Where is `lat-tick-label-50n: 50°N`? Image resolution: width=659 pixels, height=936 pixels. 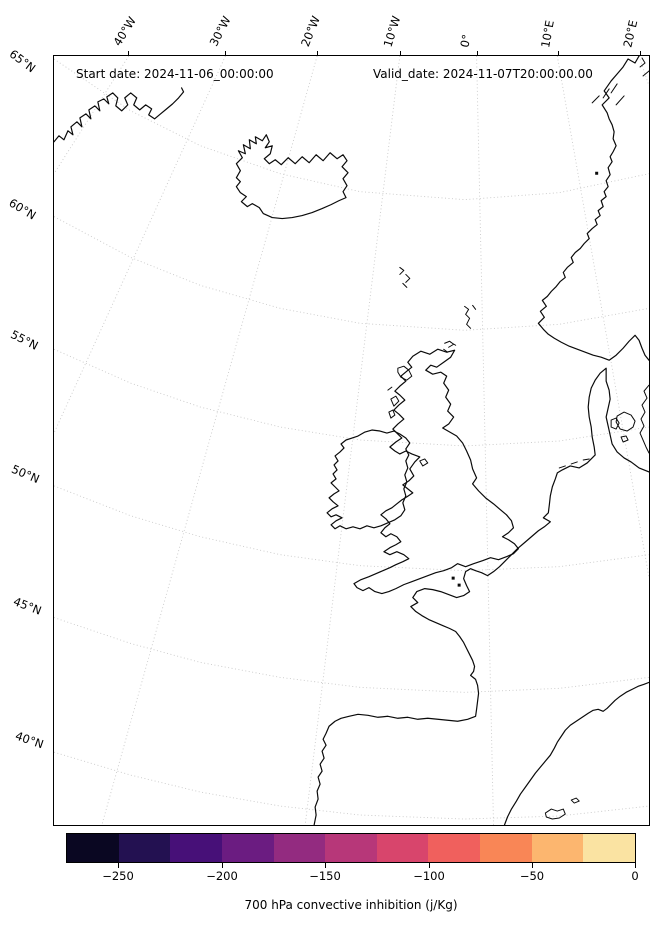 lat-tick-label-50n: 50°N is located at coordinates (25, 474).